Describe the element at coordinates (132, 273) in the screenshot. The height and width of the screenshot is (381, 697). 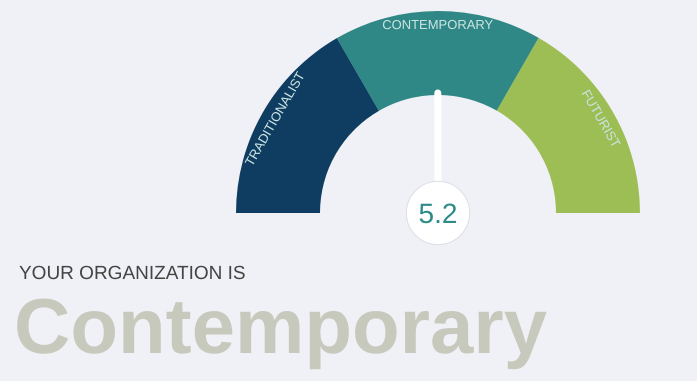
I see `text: YOUR ORGANIZATION IS` at that location.